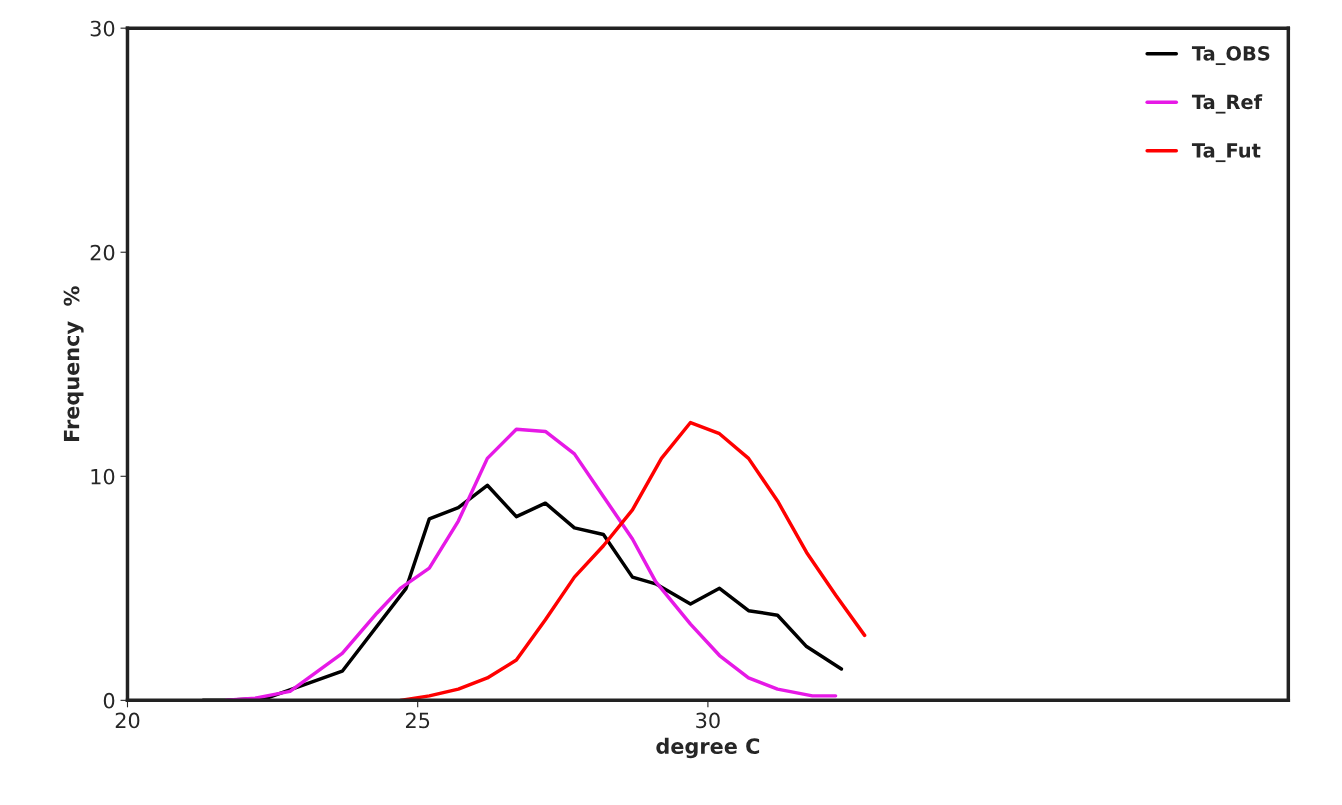 This screenshot has height=805, width=1342. I want to click on y-tick-label: 20, so click(102, 252).